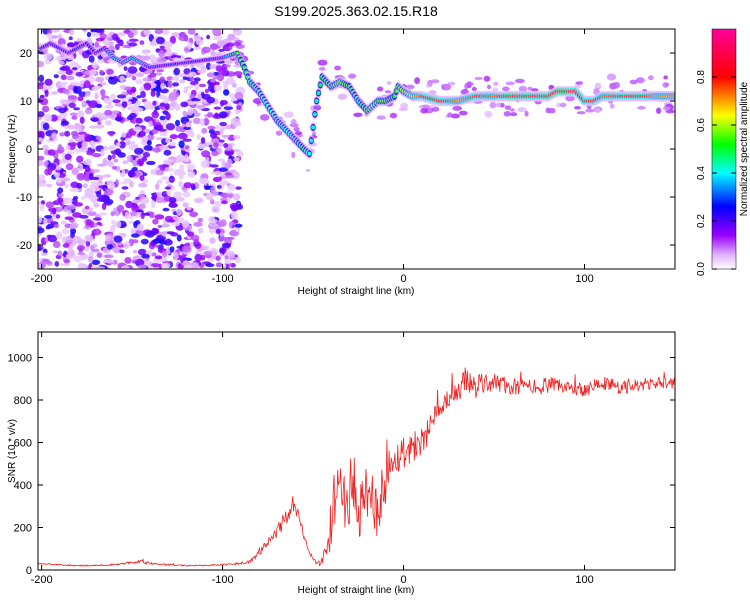 This screenshot has width=750, height=600. Describe the element at coordinates (584, 279) in the screenshot. I see `spectrogram-xtick-label: 100` at that location.